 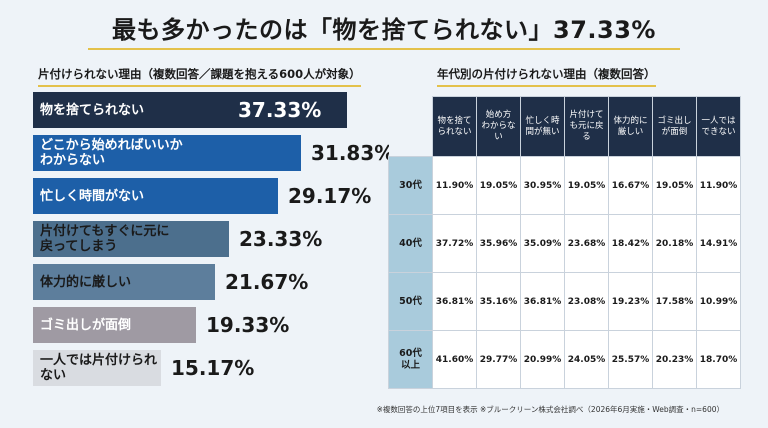 I want to click on bar-value-label: 21.67%, so click(x=267, y=282).